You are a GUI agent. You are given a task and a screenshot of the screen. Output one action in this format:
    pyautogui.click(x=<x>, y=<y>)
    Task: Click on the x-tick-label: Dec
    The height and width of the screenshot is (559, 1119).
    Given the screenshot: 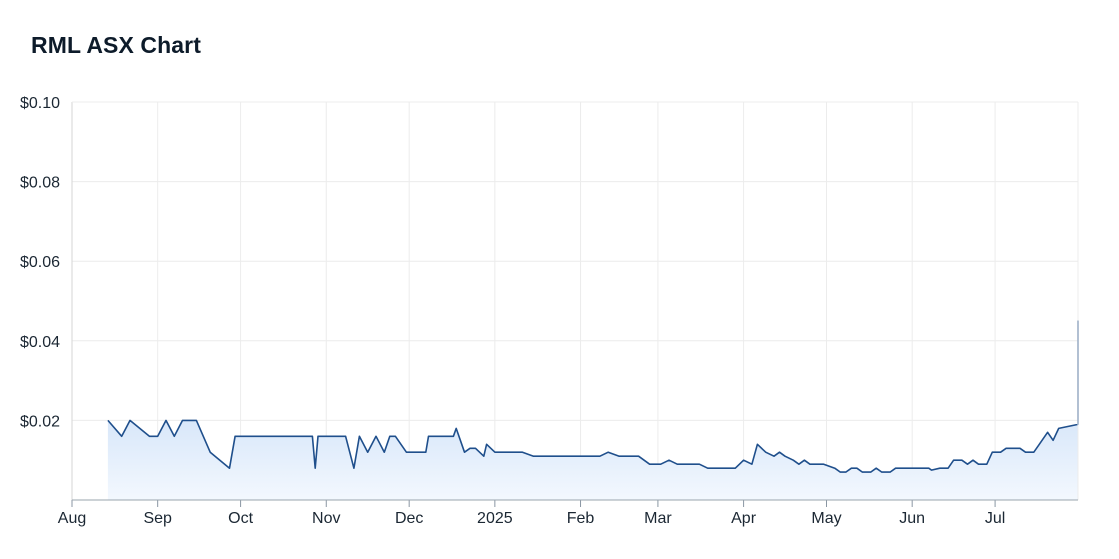 What is the action you would take?
    pyautogui.click(x=409, y=518)
    